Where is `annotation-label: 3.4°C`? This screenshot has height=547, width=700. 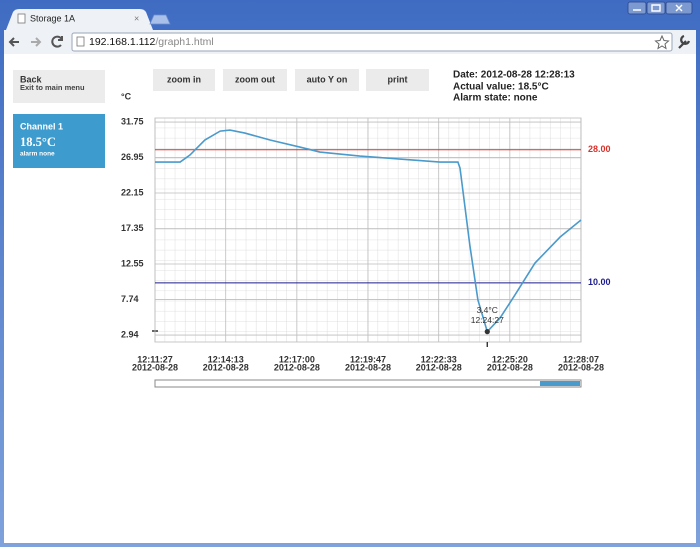 annotation-label: 3.4°C is located at coordinates (487, 310).